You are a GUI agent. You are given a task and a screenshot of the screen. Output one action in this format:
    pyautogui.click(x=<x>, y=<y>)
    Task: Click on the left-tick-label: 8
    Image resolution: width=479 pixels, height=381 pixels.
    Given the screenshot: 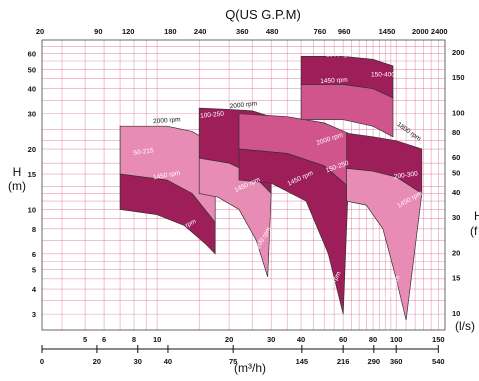 What is the action you would take?
    pyautogui.click(x=34, y=229)
    